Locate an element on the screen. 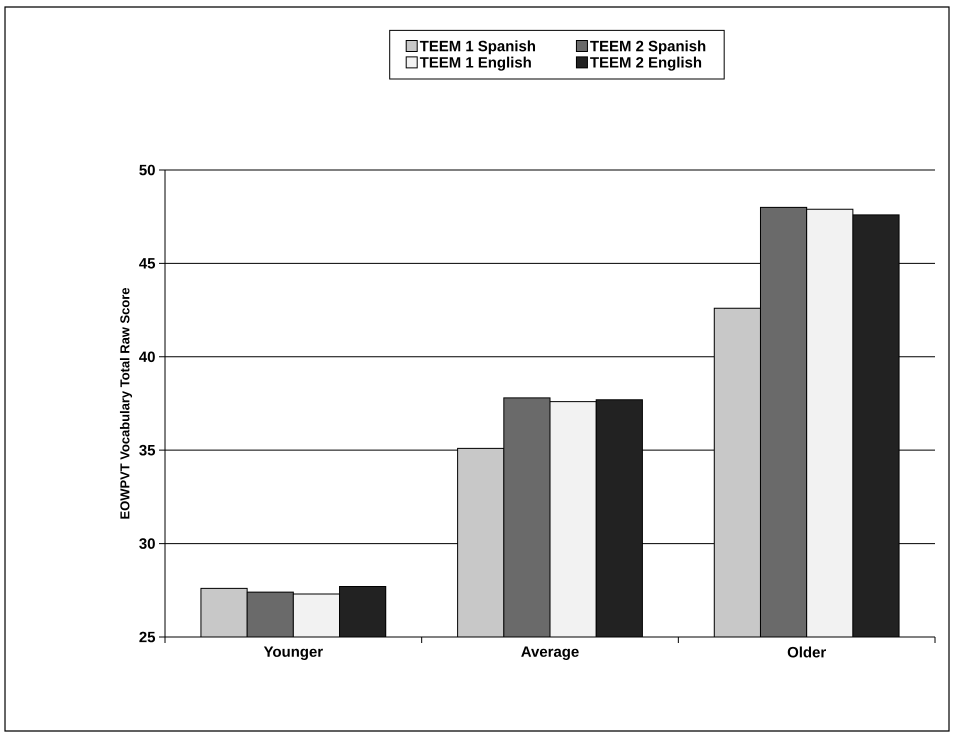  y-axis-title: EOWPVT Vocabulary Total Raw Score is located at coordinates (126, 403).